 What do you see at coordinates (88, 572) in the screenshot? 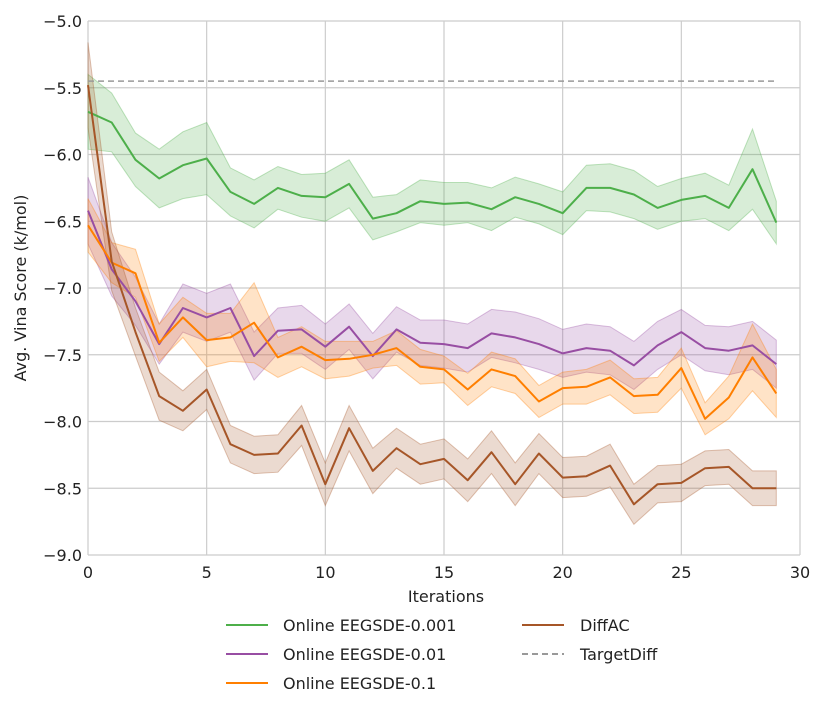
I see `x-tick-label: 0` at bounding box center [88, 572].